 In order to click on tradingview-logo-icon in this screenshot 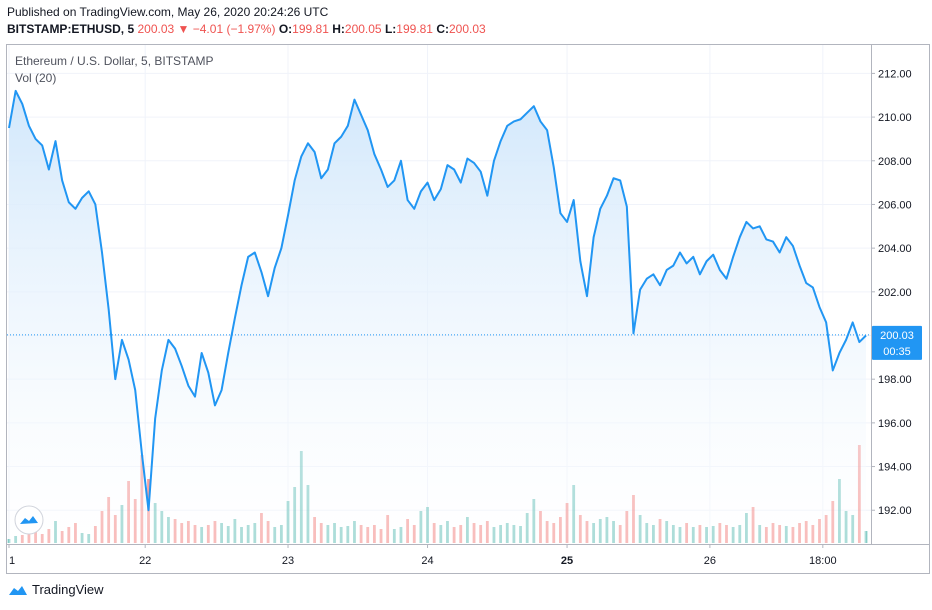, I will do `click(18, 590)`.